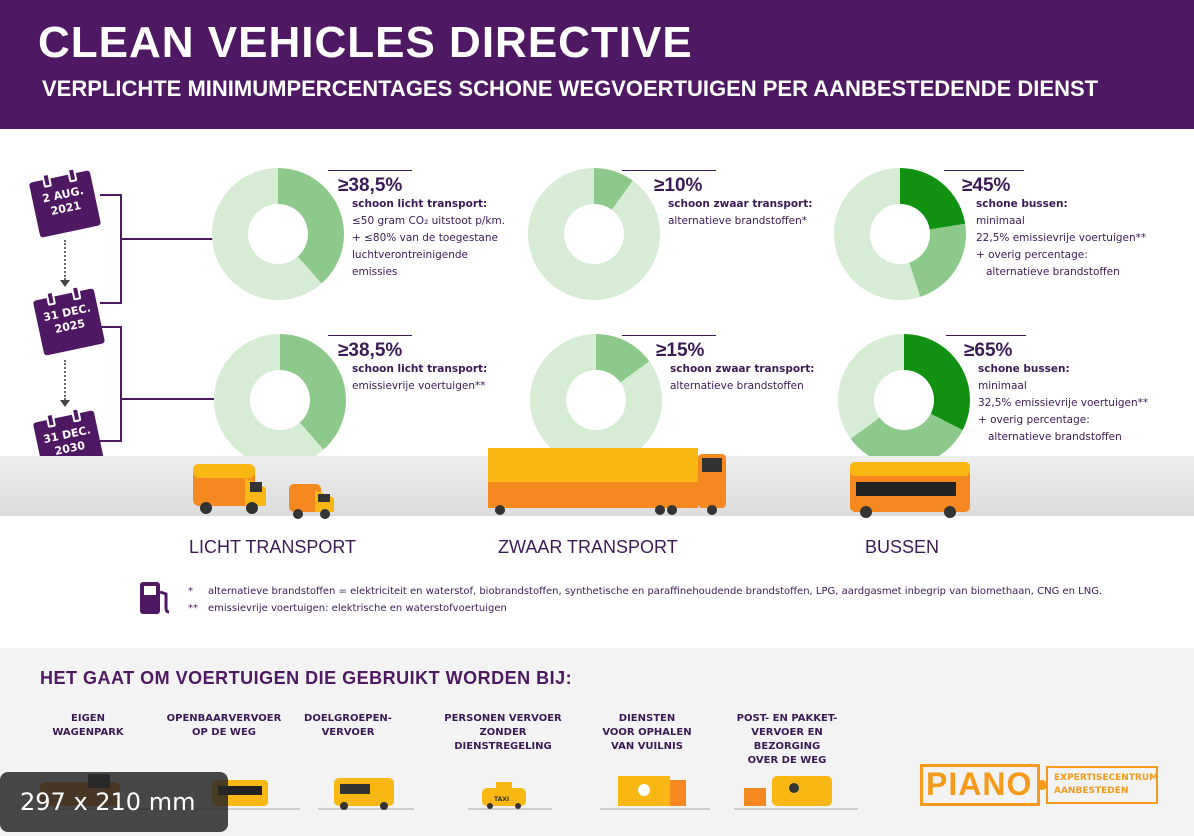 This screenshot has width=1194, height=836. Describe the element at coordinates (370, 185) in the screenshot. I see `pct-light-2021: ≥38,5%` at that location.